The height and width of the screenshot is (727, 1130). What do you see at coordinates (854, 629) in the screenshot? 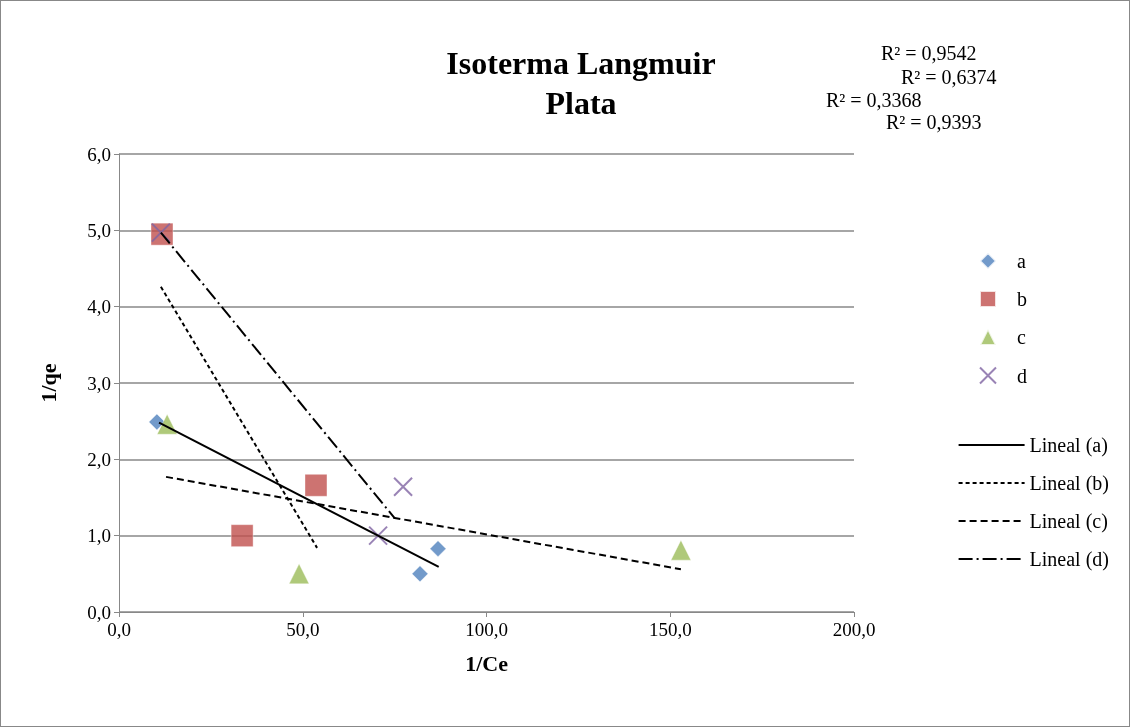
I see `x-tick-label: 200,0` at bounding box center [854, 629].